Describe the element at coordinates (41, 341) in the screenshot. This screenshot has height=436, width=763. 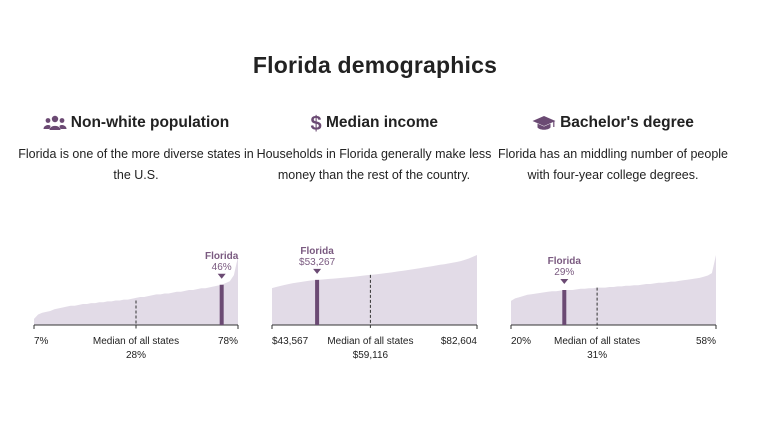
I see `min-label: 7%` at that location.